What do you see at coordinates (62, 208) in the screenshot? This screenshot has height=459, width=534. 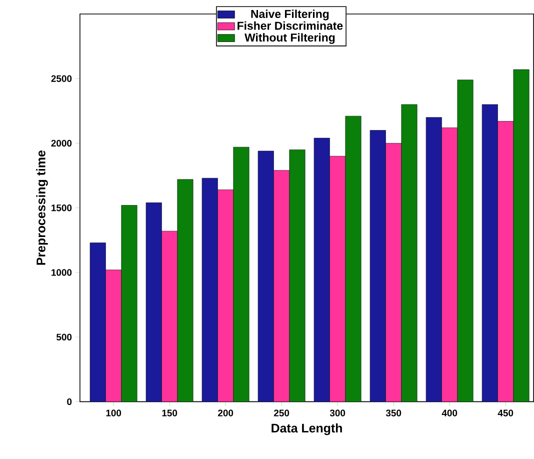 I see `y-tick-label: 1500` at bounding box center [62, 208].